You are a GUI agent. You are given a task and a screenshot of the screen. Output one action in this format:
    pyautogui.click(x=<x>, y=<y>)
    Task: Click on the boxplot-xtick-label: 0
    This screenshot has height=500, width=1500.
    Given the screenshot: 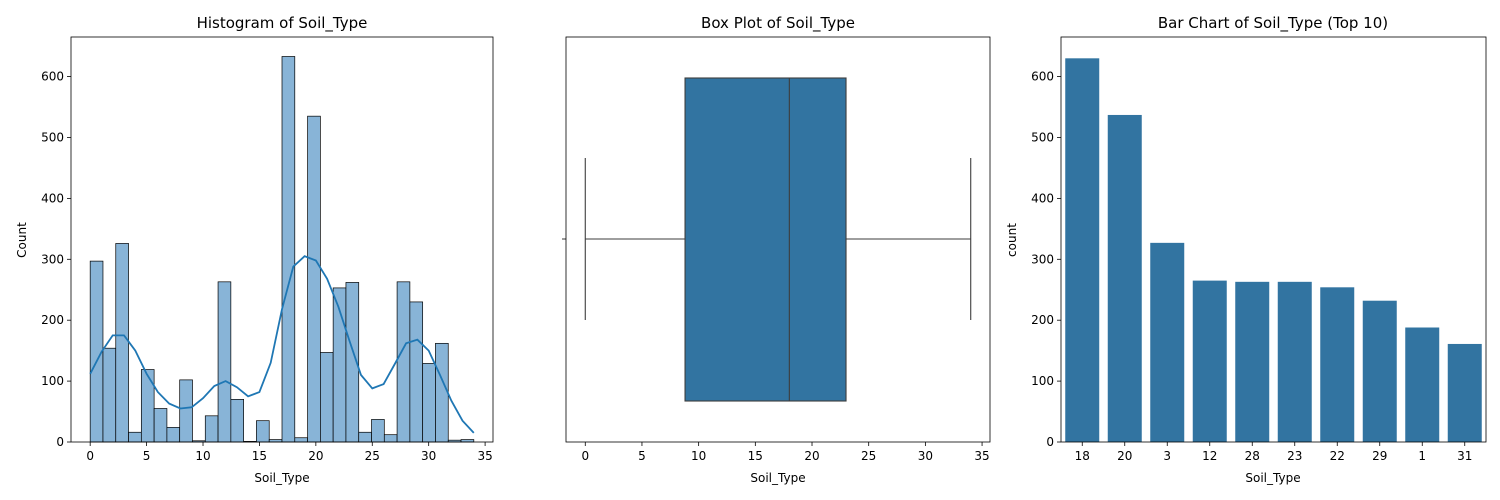 What is the action you would take?
    pyautogui.click(x=585, y=456)
    